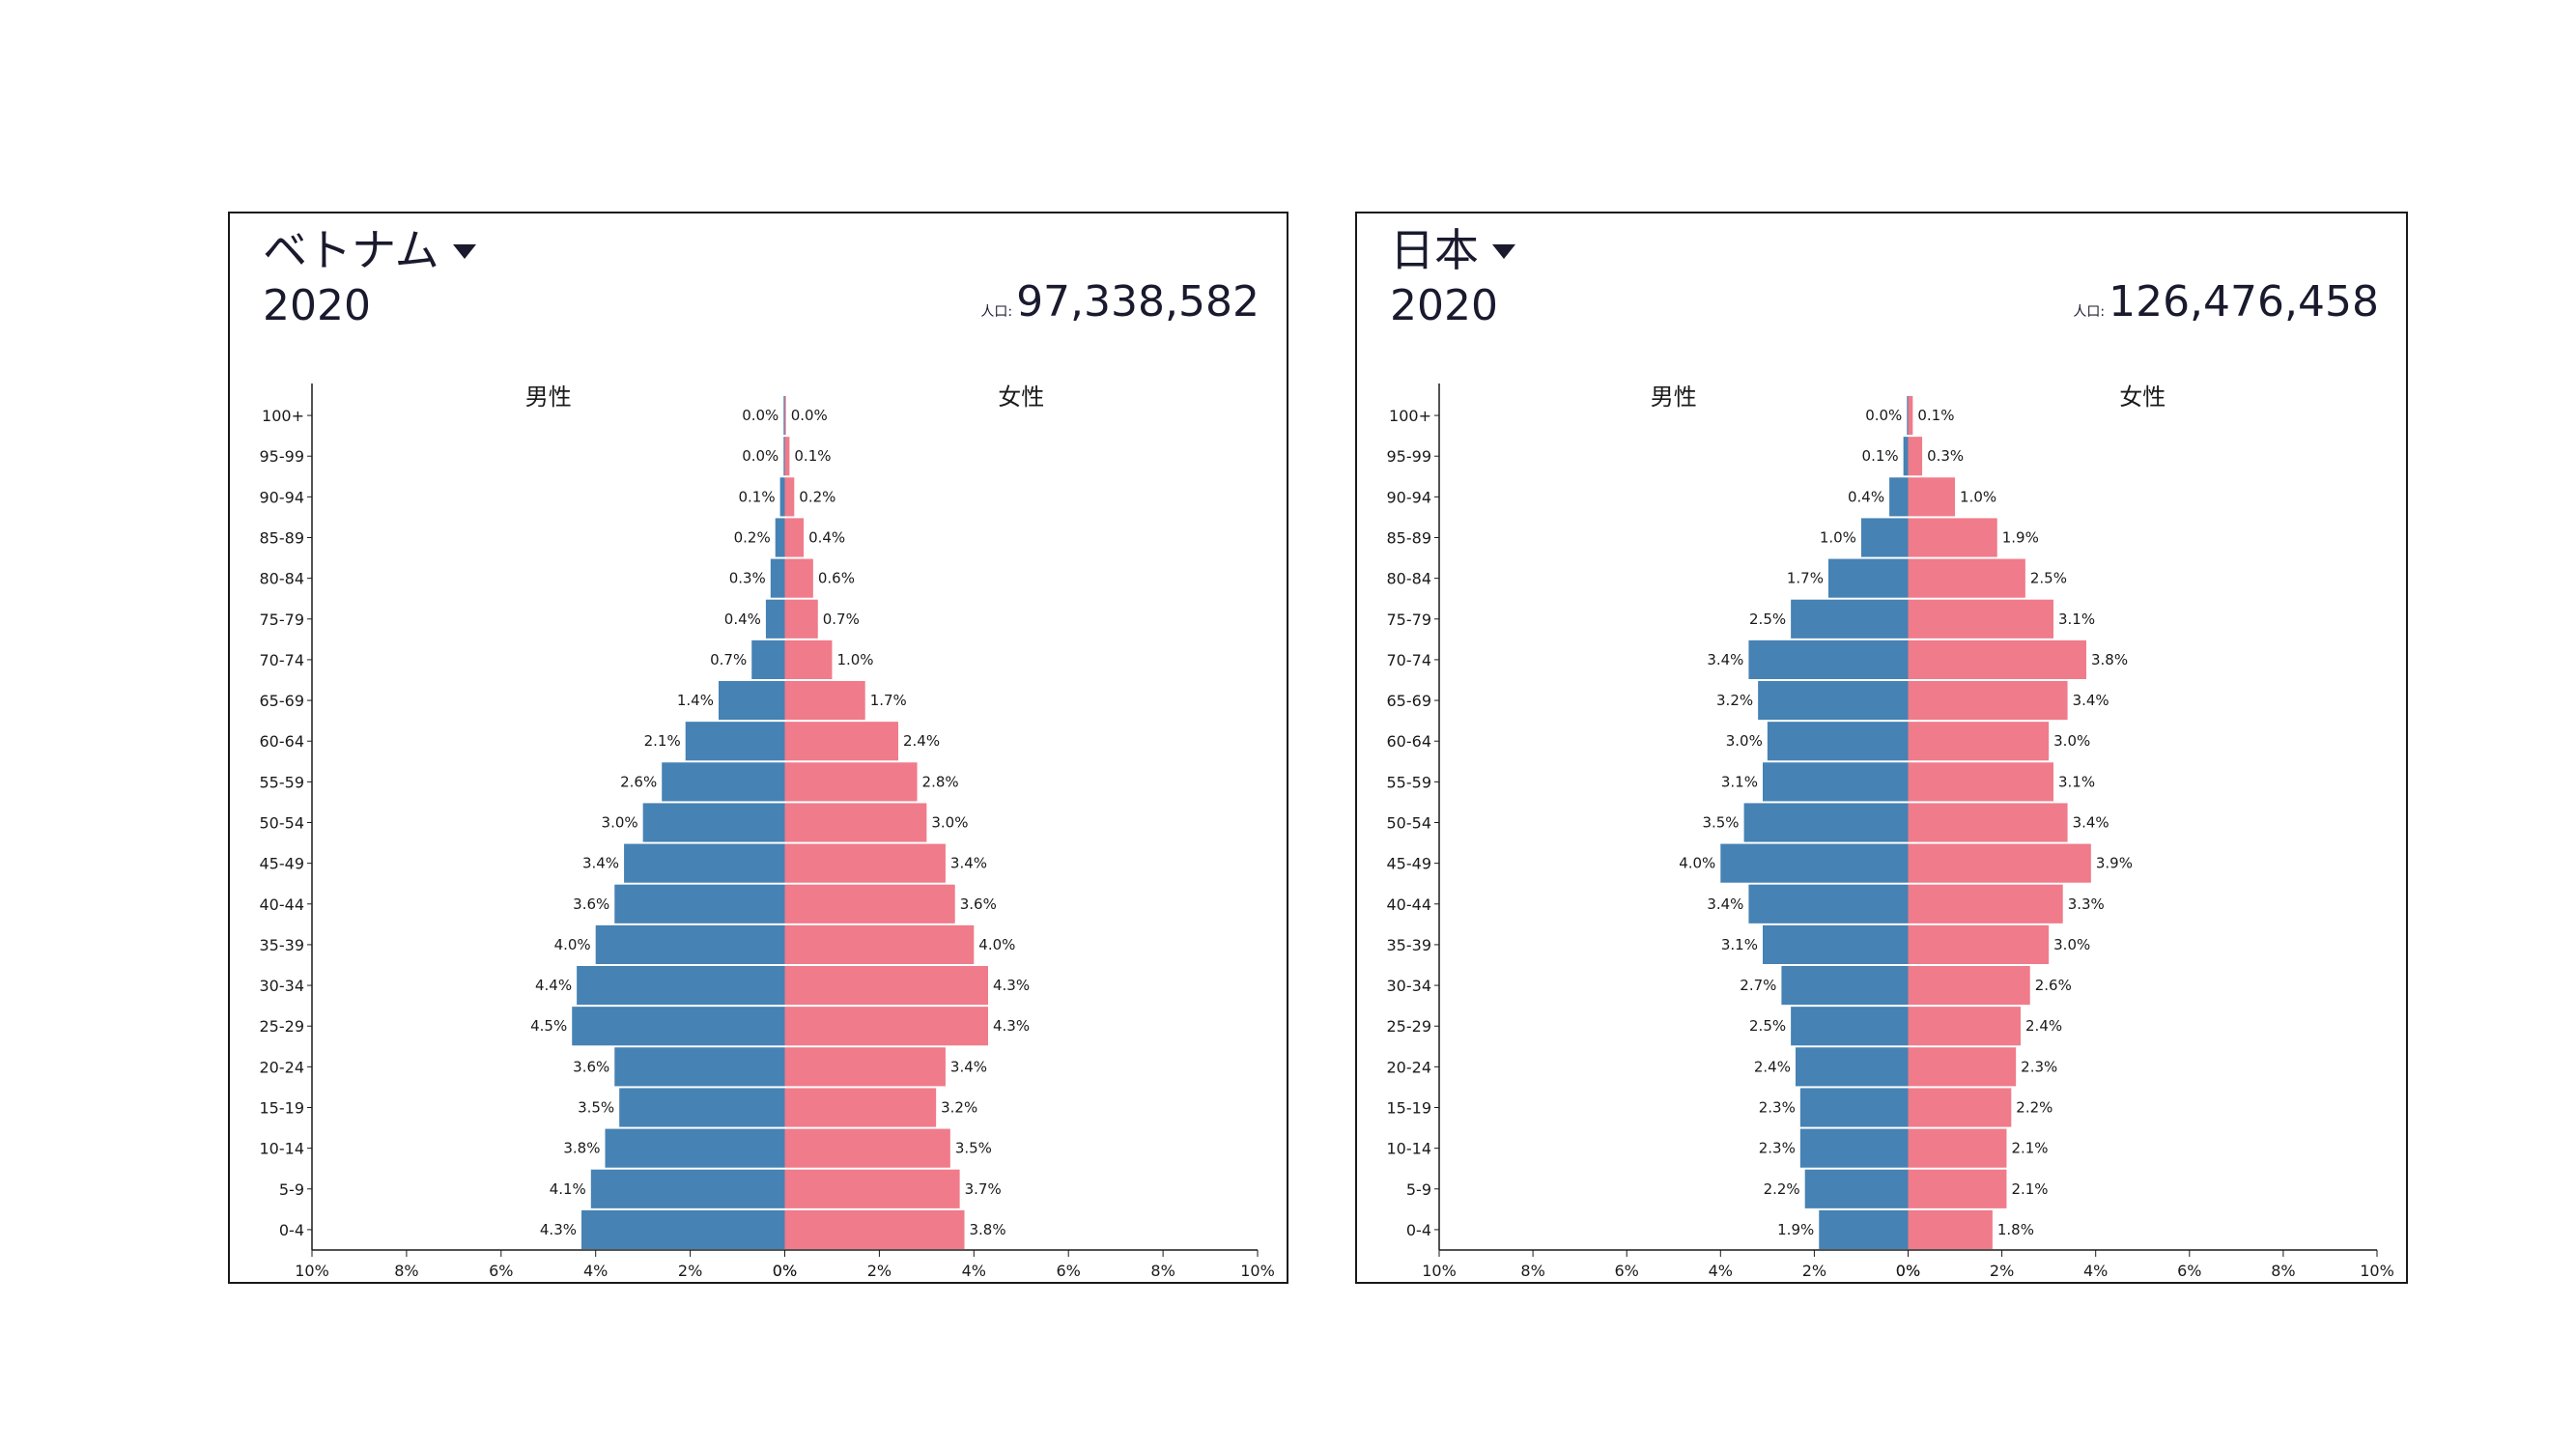 This screenshot has width=2576, height=1449. I want to click on age-label: 40-44, so click(282, 904).